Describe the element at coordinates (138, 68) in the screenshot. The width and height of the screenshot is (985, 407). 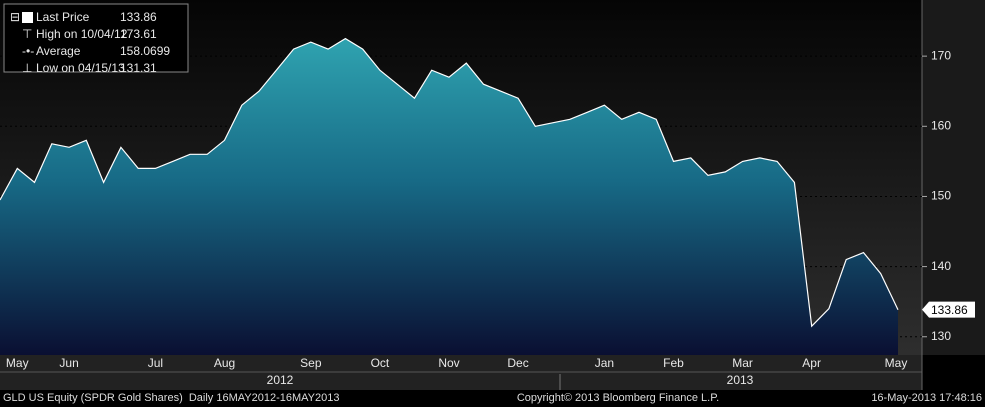
I see `legend-value: 131.31` at that location.